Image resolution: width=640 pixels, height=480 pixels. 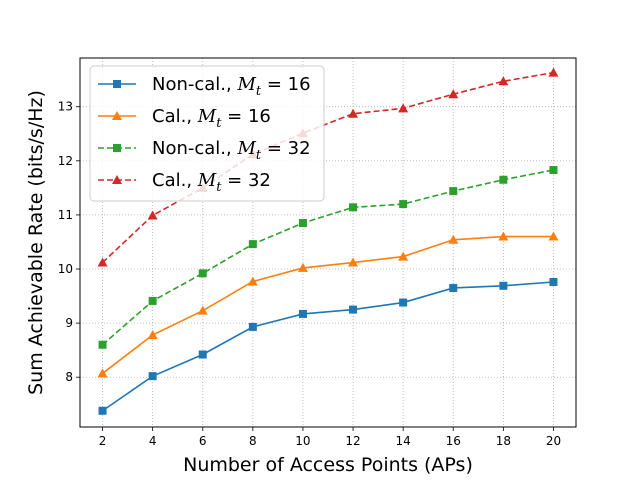 What do you see at coordinates (328, 465) in the screenshot?
I see `x-axis-label: Number of Access Points (APs)` at bounding box center [328, 465].